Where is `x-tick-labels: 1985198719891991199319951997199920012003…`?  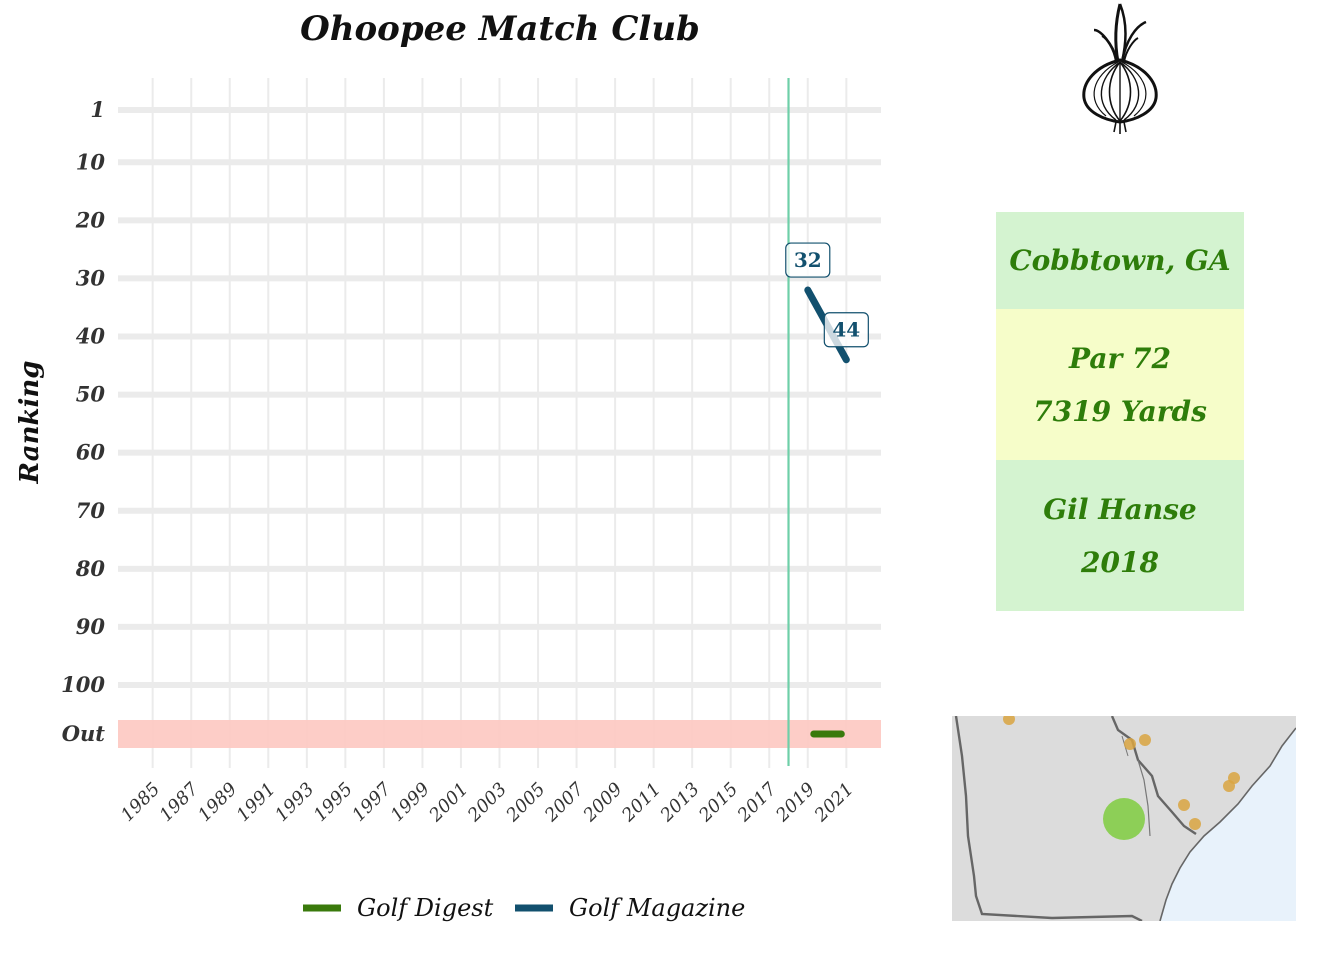 x-tick-labels: 1985198719891991199319951997199920012003… is located at coordinates (487, 802).